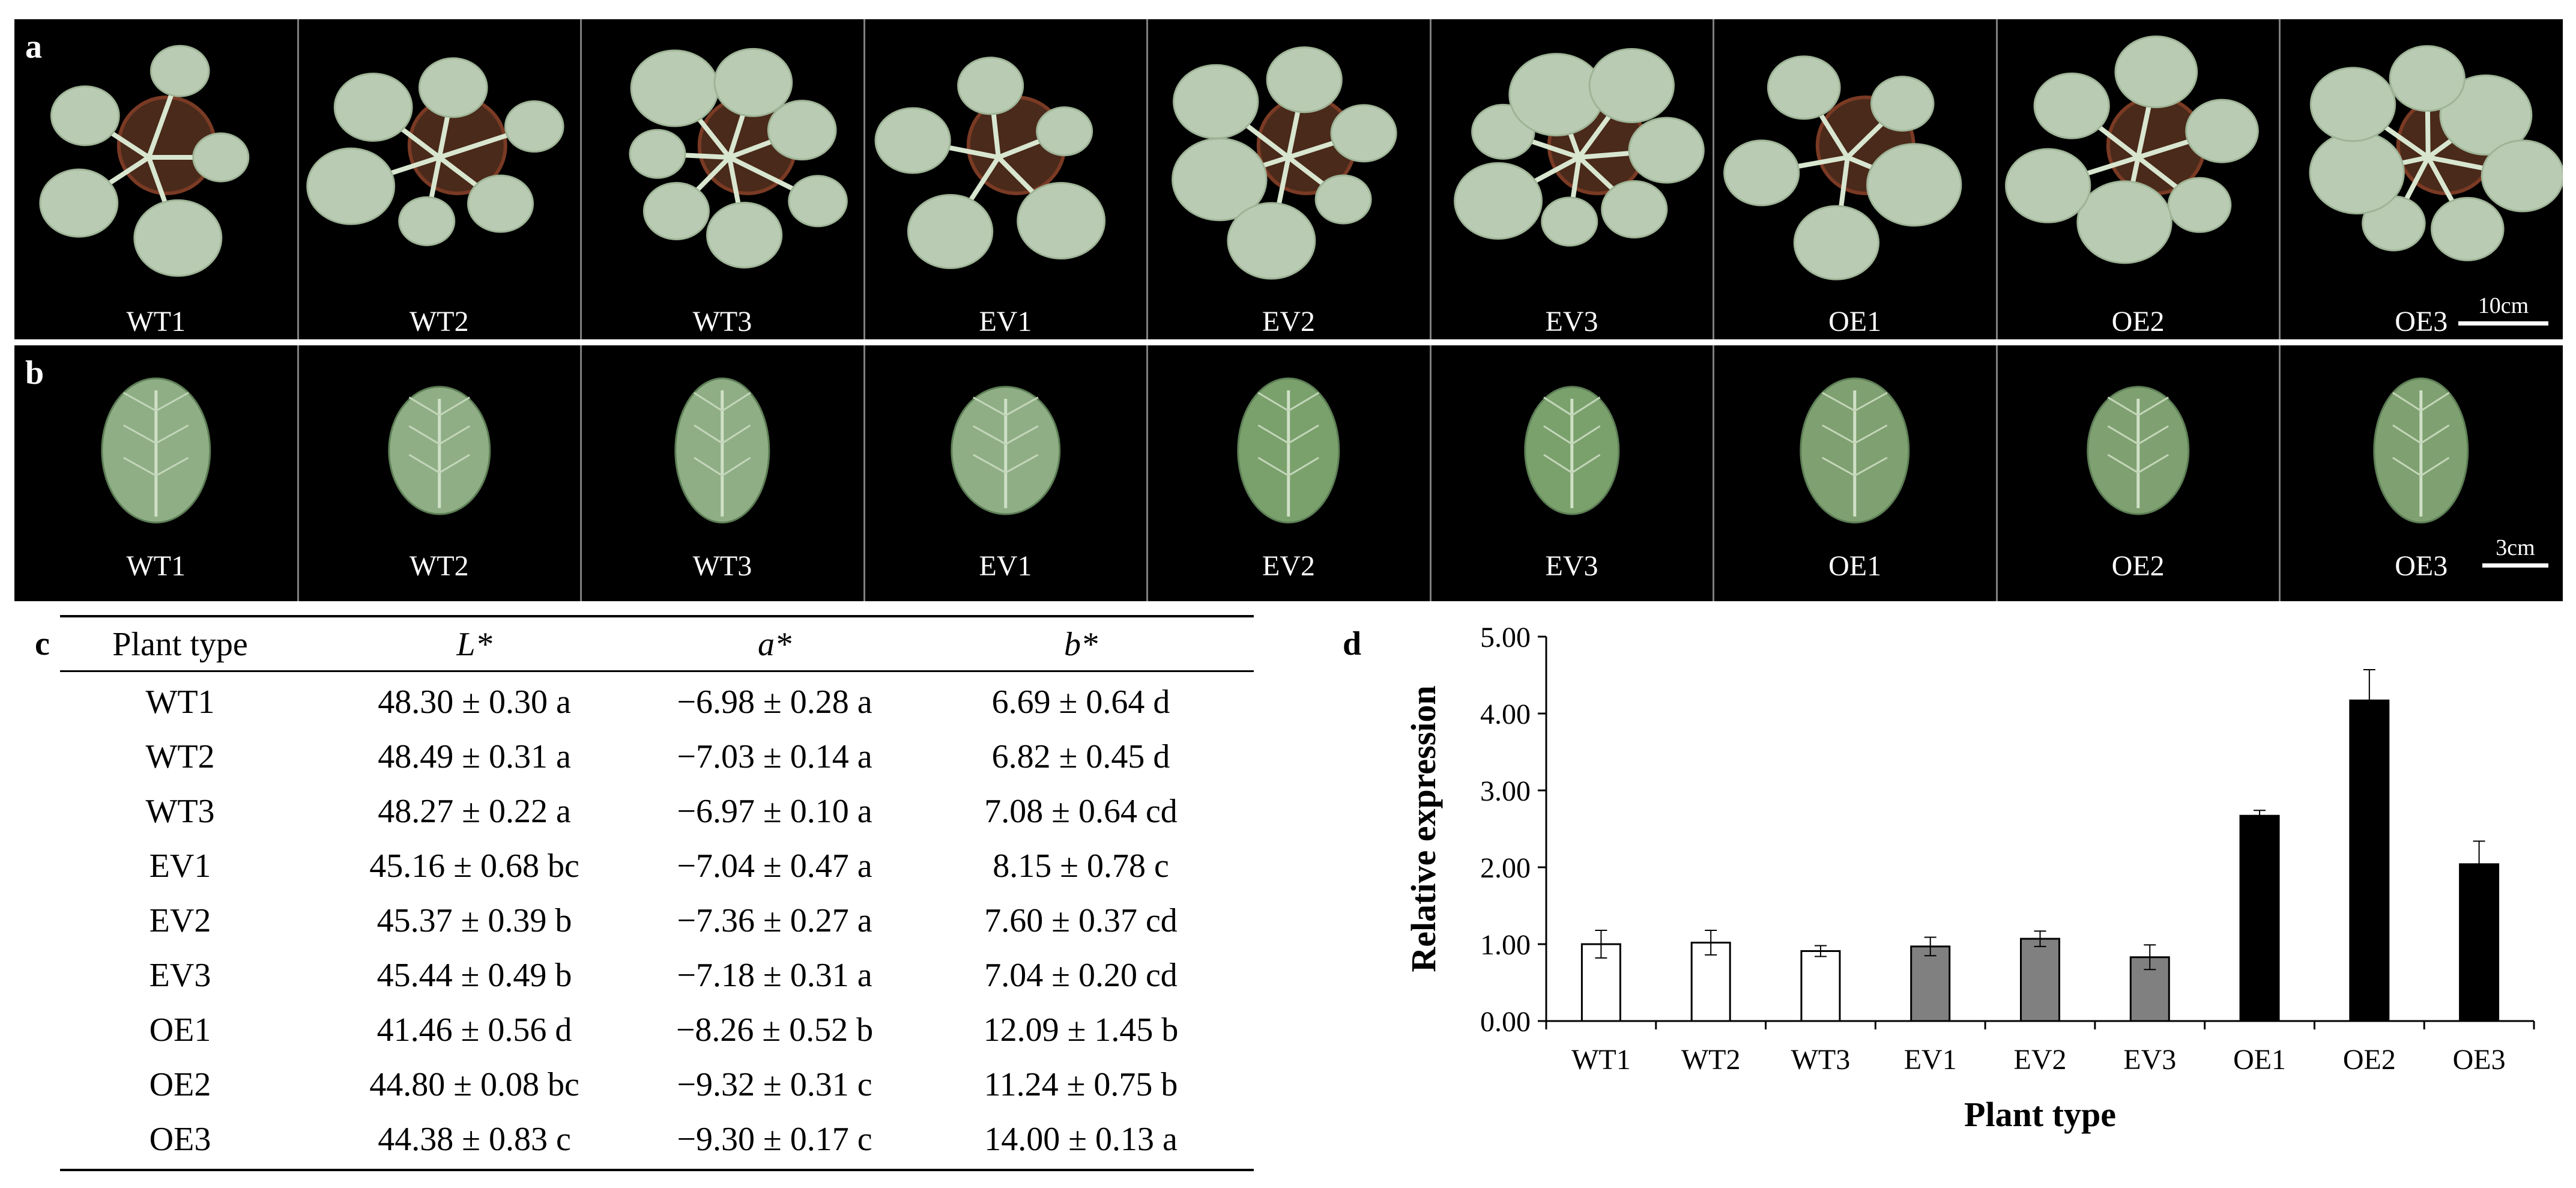 This screenshot has width=2576, height=1188. Describe the element at coordinates (1424, 828) in the screenshot. I see `y-axis-title: Relative expression` at that location.